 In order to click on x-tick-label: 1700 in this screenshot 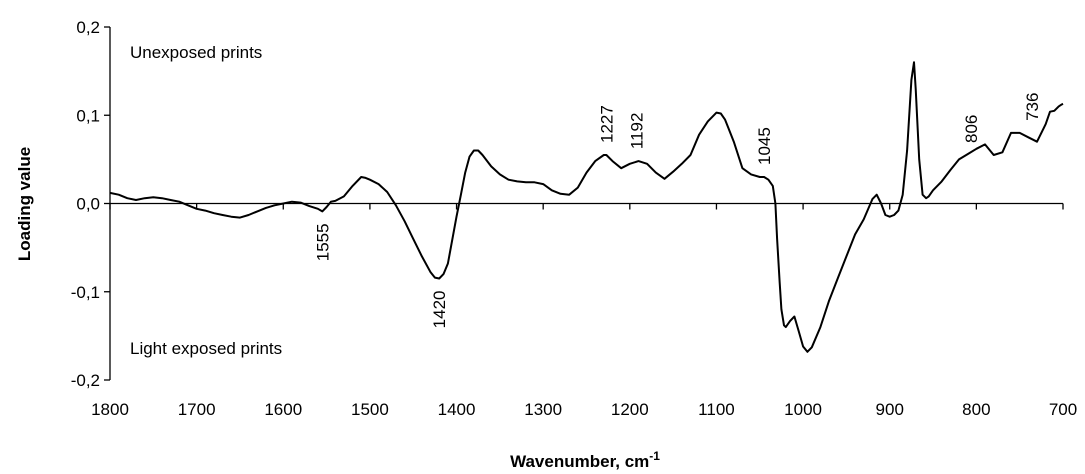, I will do `click(197, 409)`.